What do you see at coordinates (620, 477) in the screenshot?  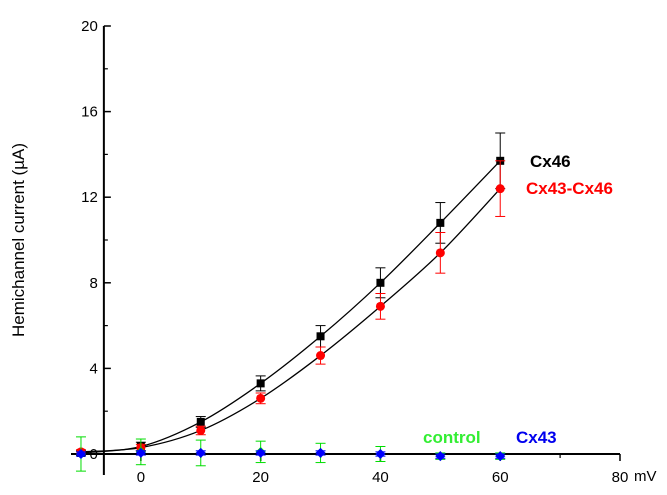 I see `x-tick-label: 80` at bounding box center [620, 477].